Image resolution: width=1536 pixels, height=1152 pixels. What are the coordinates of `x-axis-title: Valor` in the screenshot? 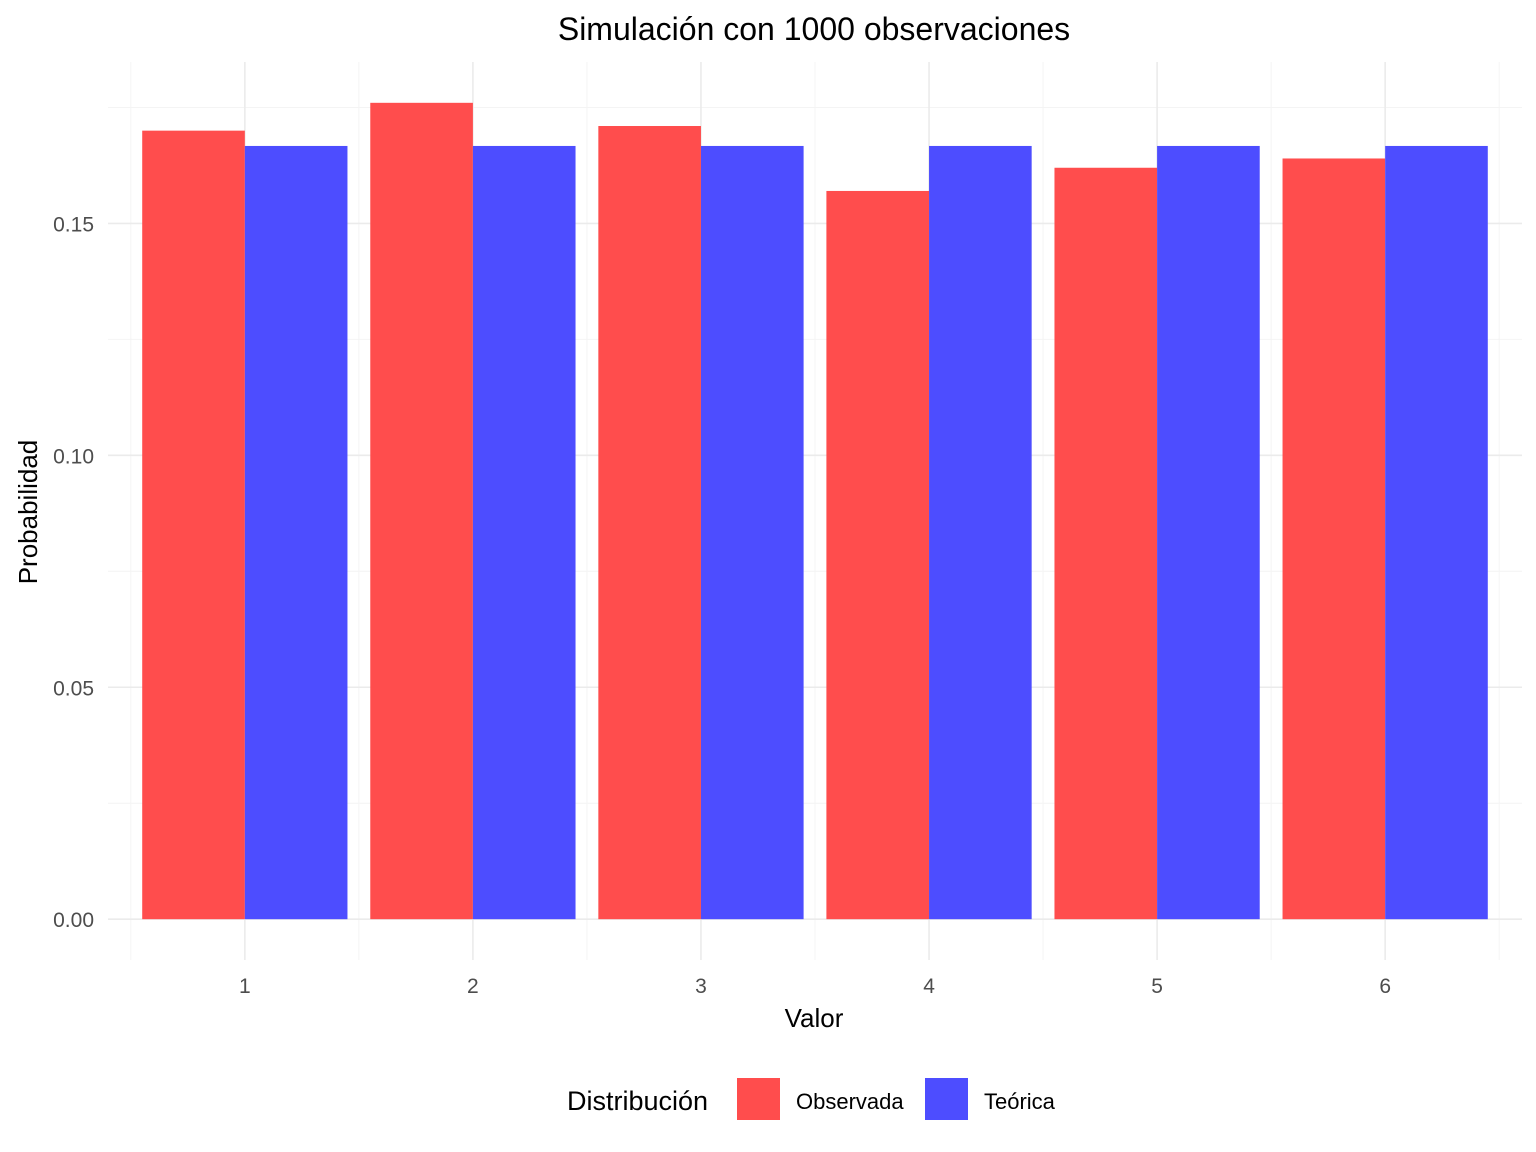 It's located at (814, 1018).